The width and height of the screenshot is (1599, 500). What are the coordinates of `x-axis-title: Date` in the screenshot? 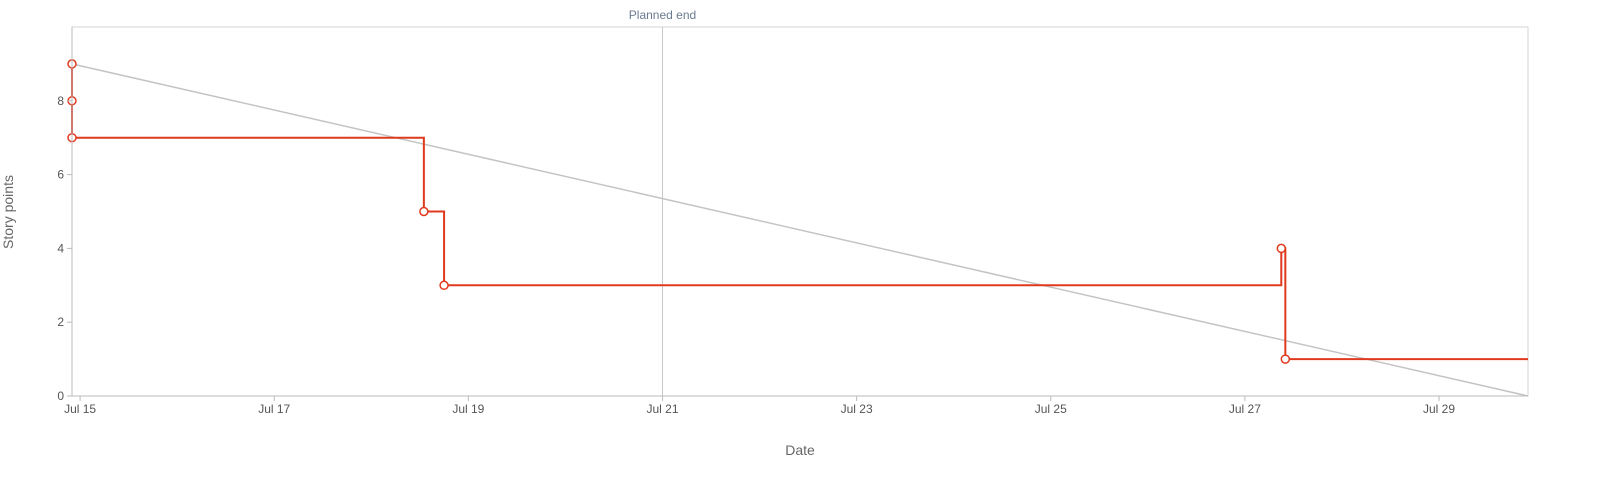 It's located at (800, 450).